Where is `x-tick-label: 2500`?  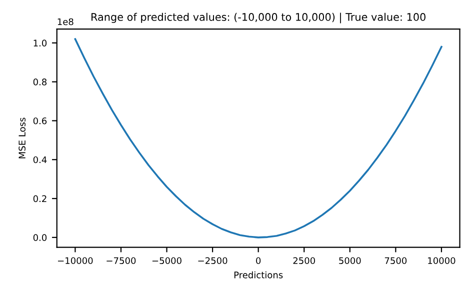
x-tick-label: 2500 is located at coordinates (304, 260).